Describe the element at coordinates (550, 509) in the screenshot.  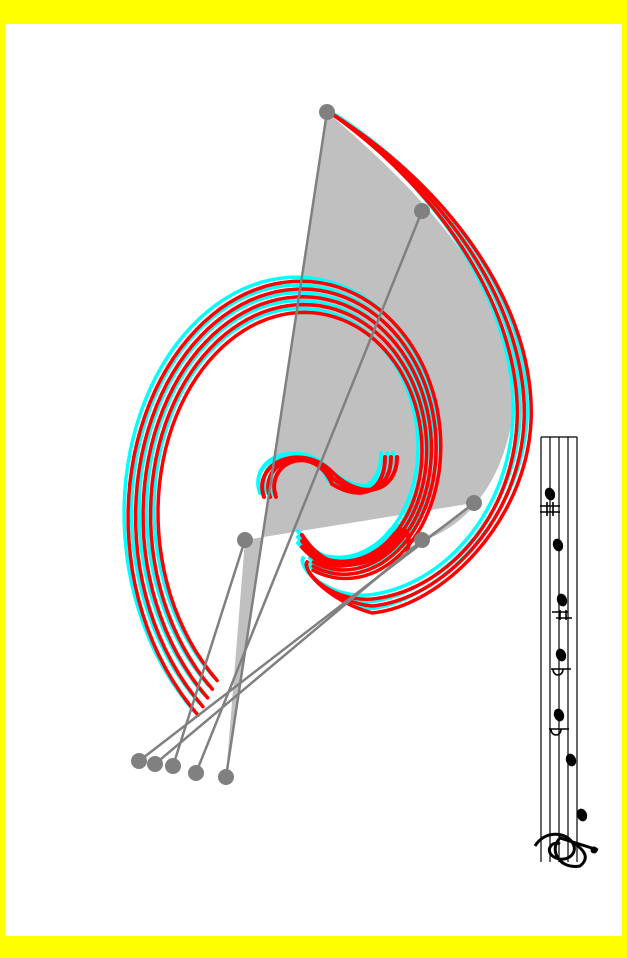
I see `sharp-icon` at that location.